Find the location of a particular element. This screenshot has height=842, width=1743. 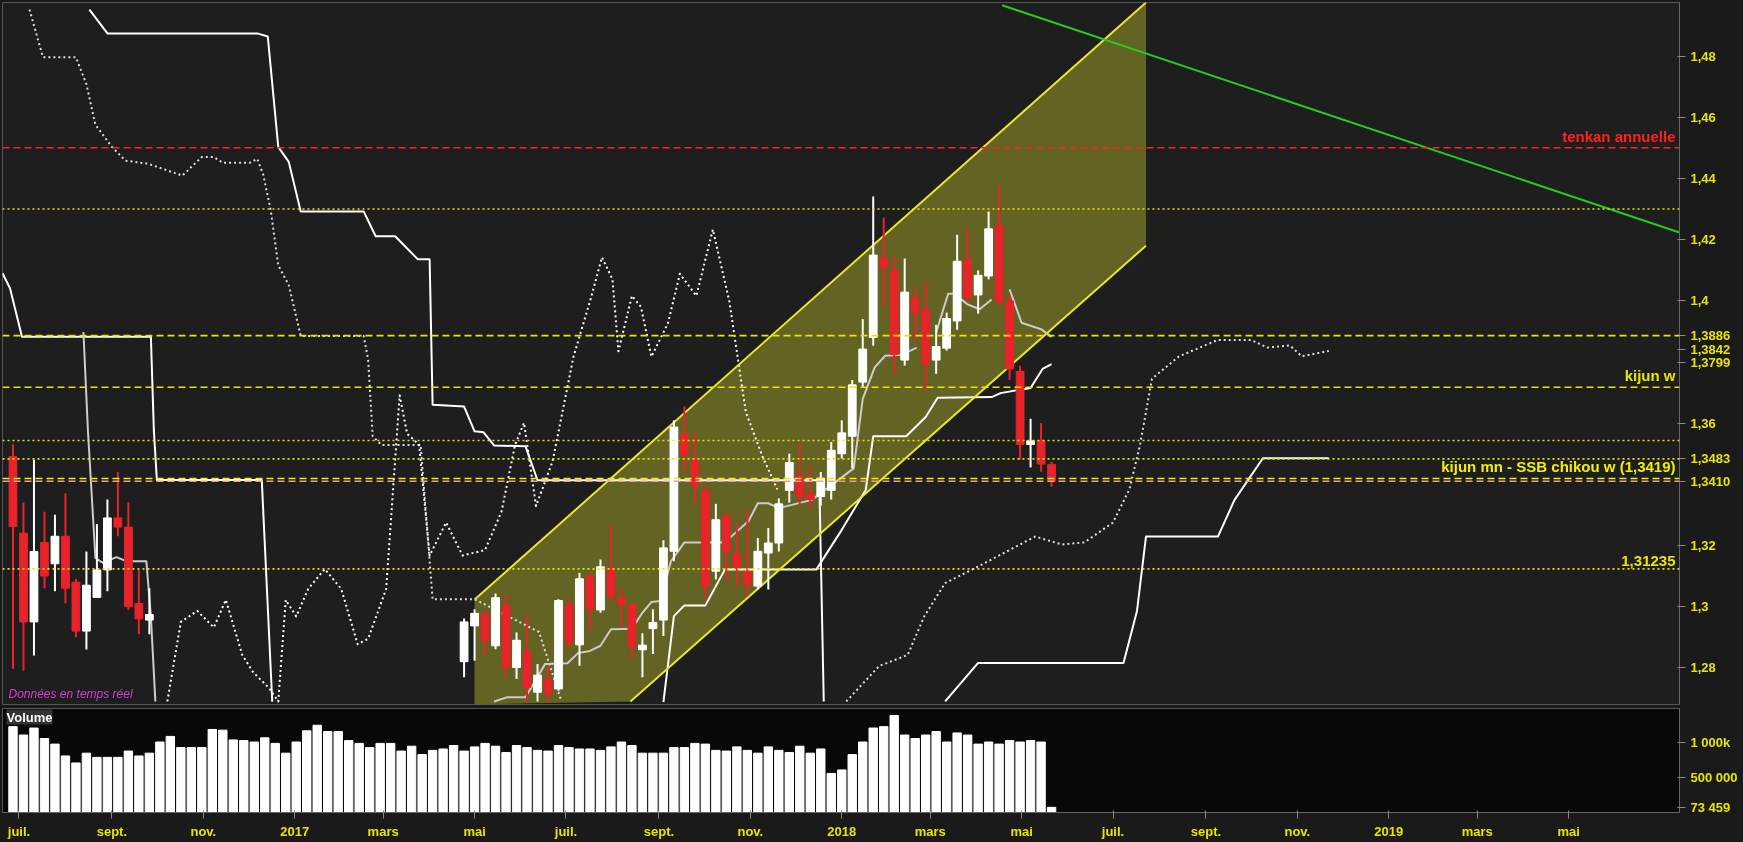

y-tick-label: 1,48 is located at coordinates (1703, 56).